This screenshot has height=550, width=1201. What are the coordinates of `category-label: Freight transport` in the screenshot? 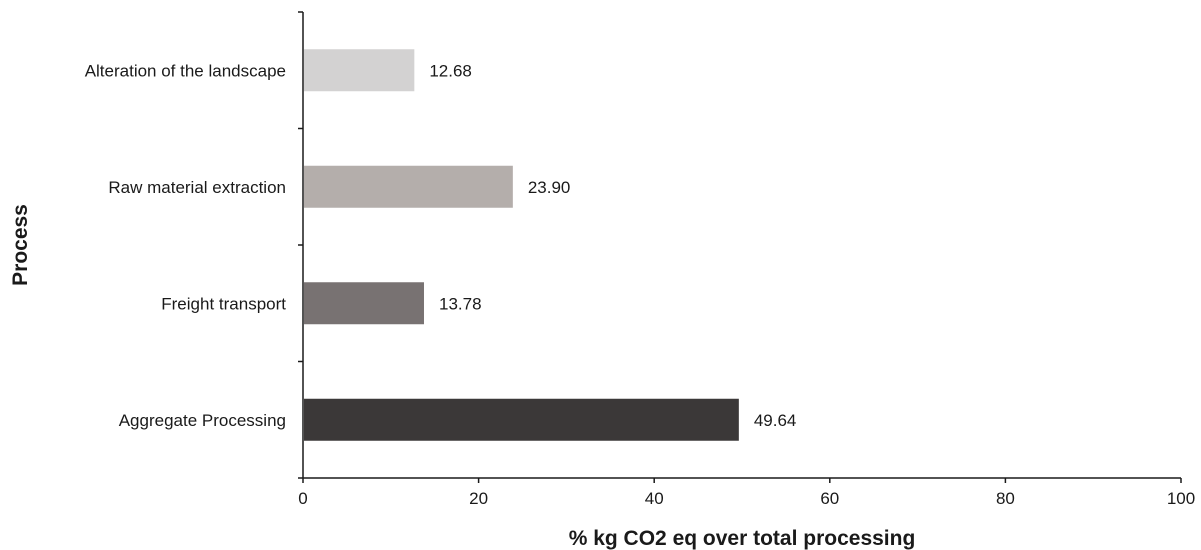 It's located at (223, 303).